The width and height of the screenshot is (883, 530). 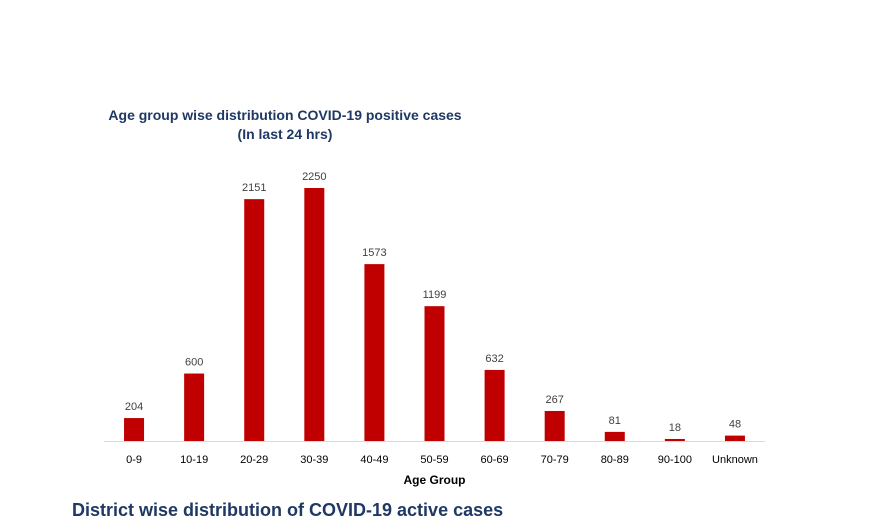 I want to click on x-tick-label: Unknown, so click(x=735, y=460).